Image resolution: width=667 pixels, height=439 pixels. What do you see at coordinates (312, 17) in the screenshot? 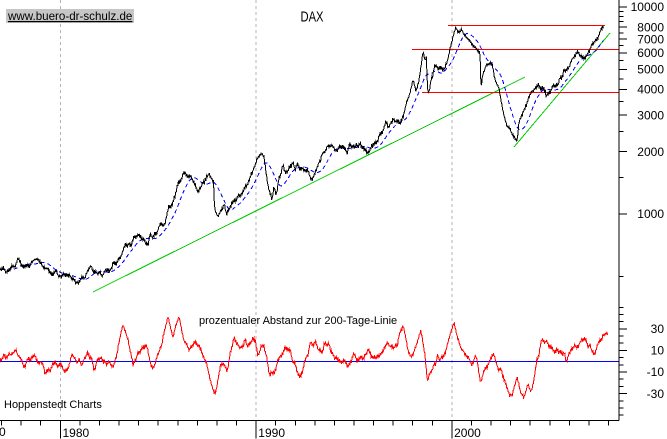
I see `svg-text: DAX` at bounding box center [312, 17].